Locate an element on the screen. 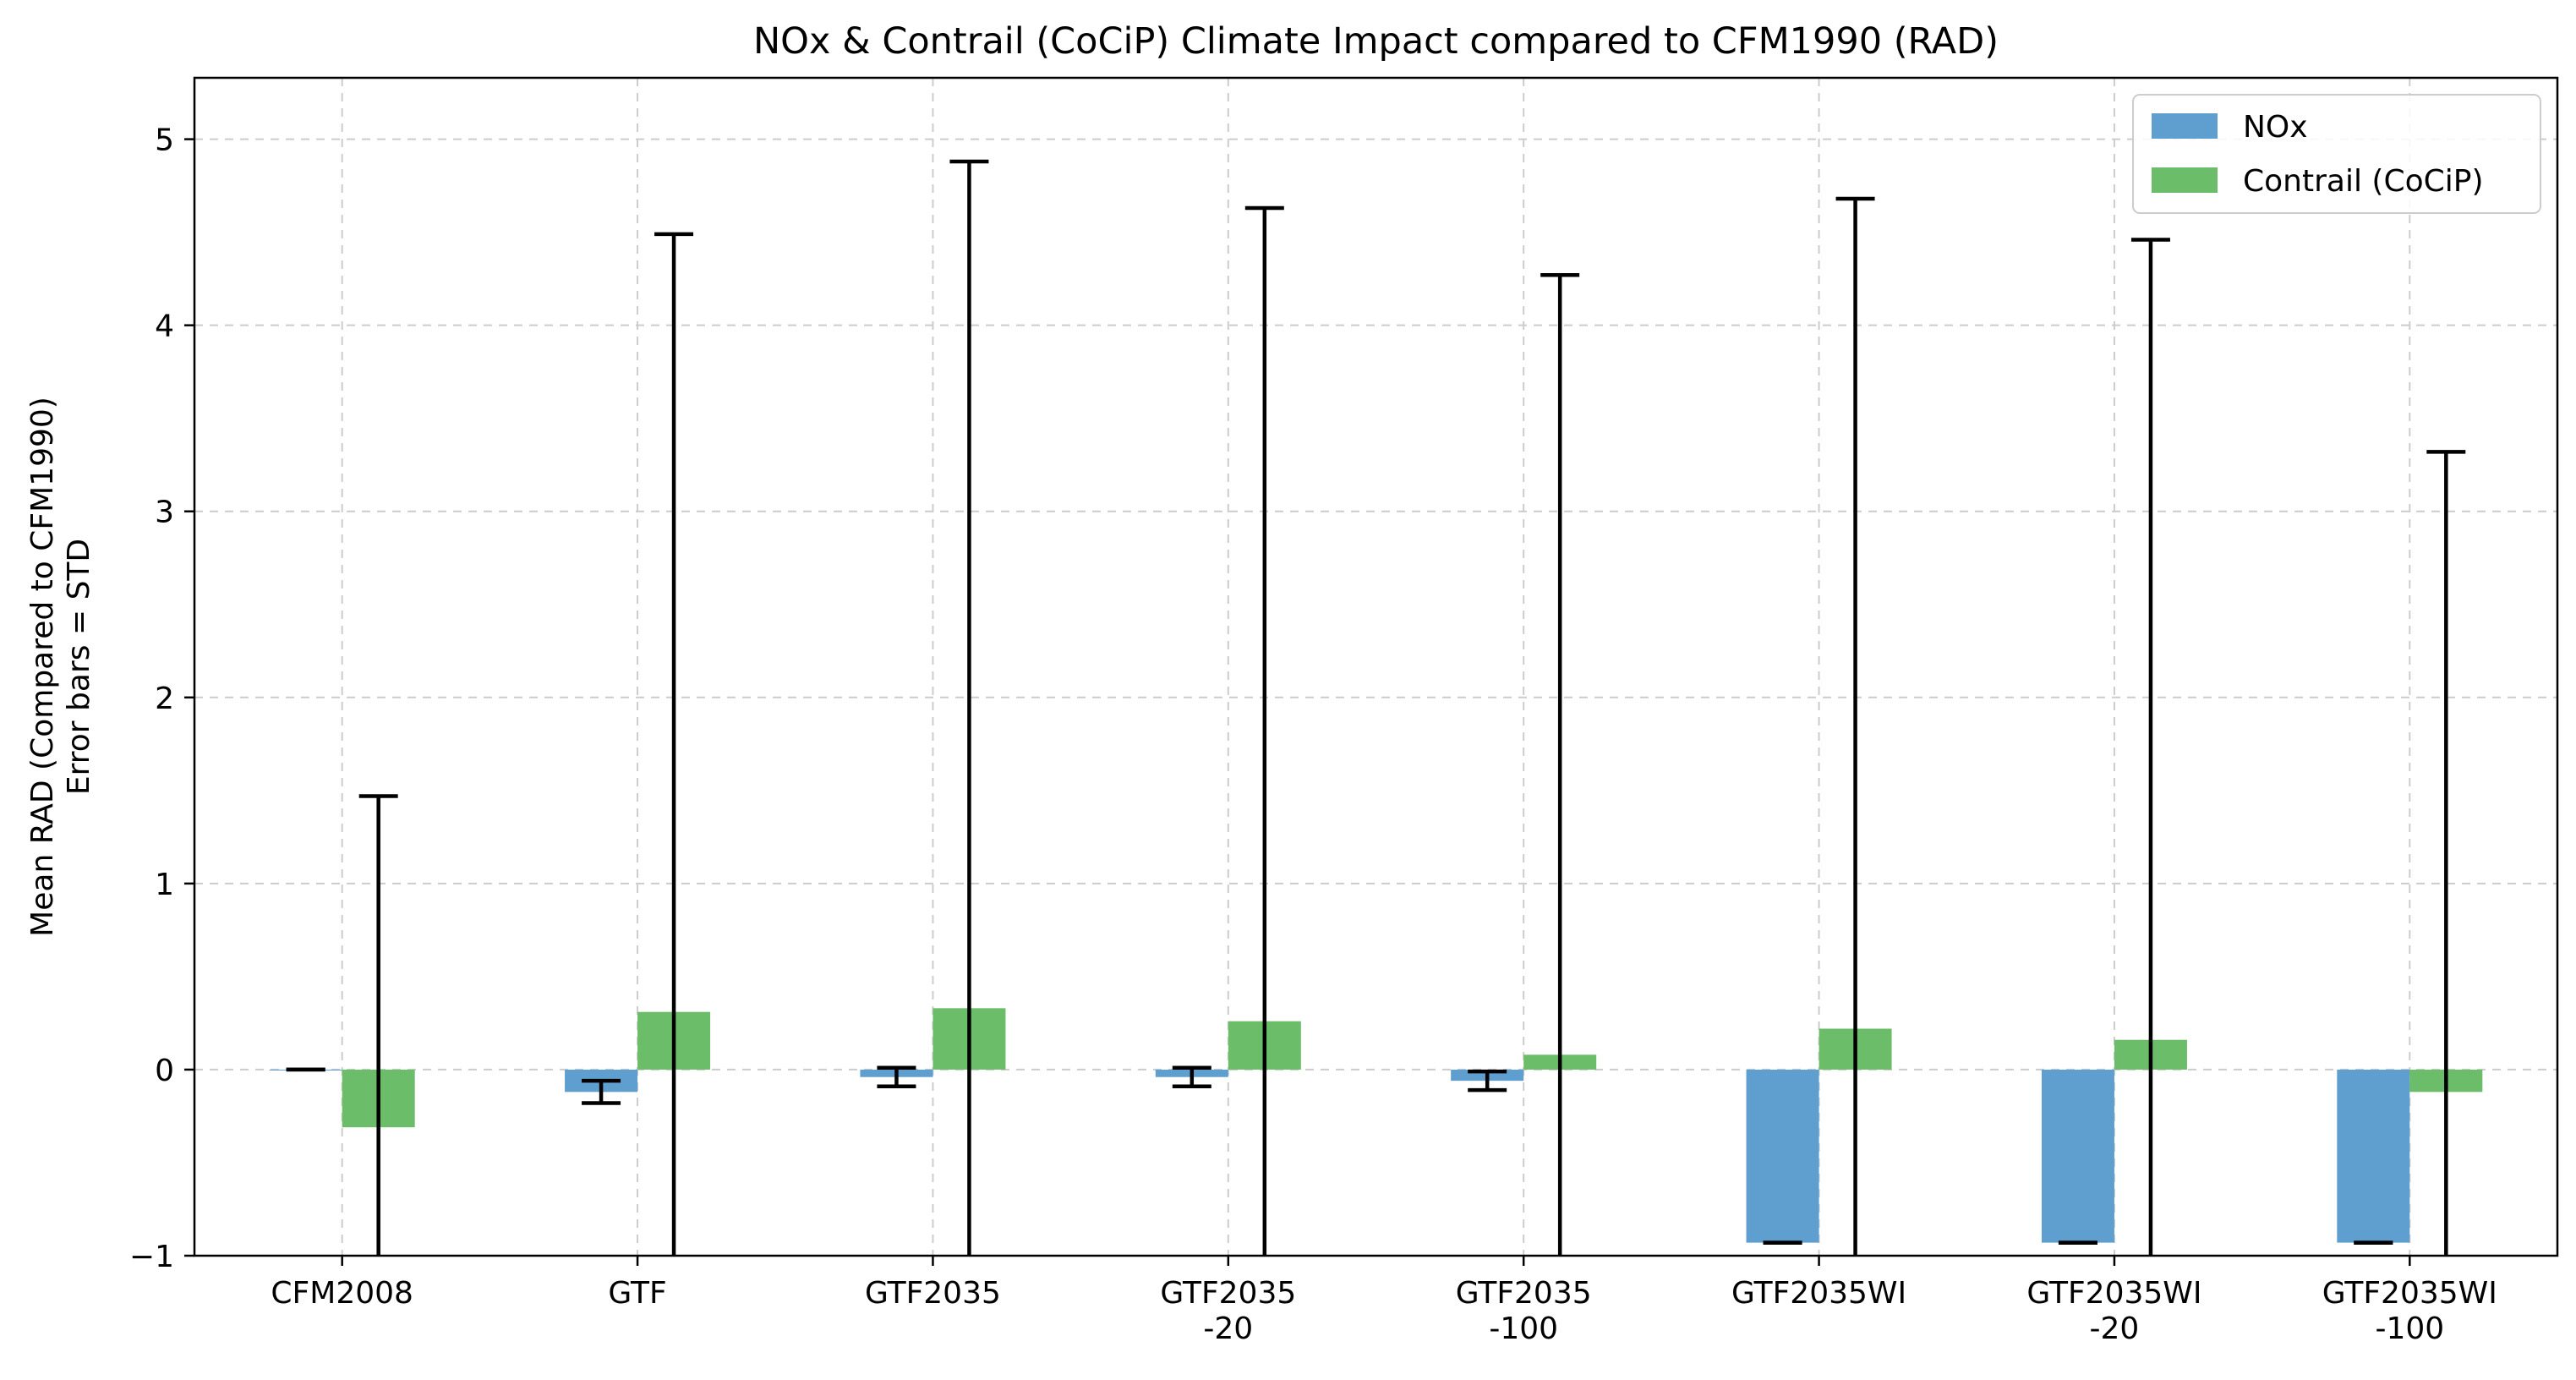 The height and width of the screenshot is (1380, 2576). y-tick-label: 5 is located at coordinates (165, 141).